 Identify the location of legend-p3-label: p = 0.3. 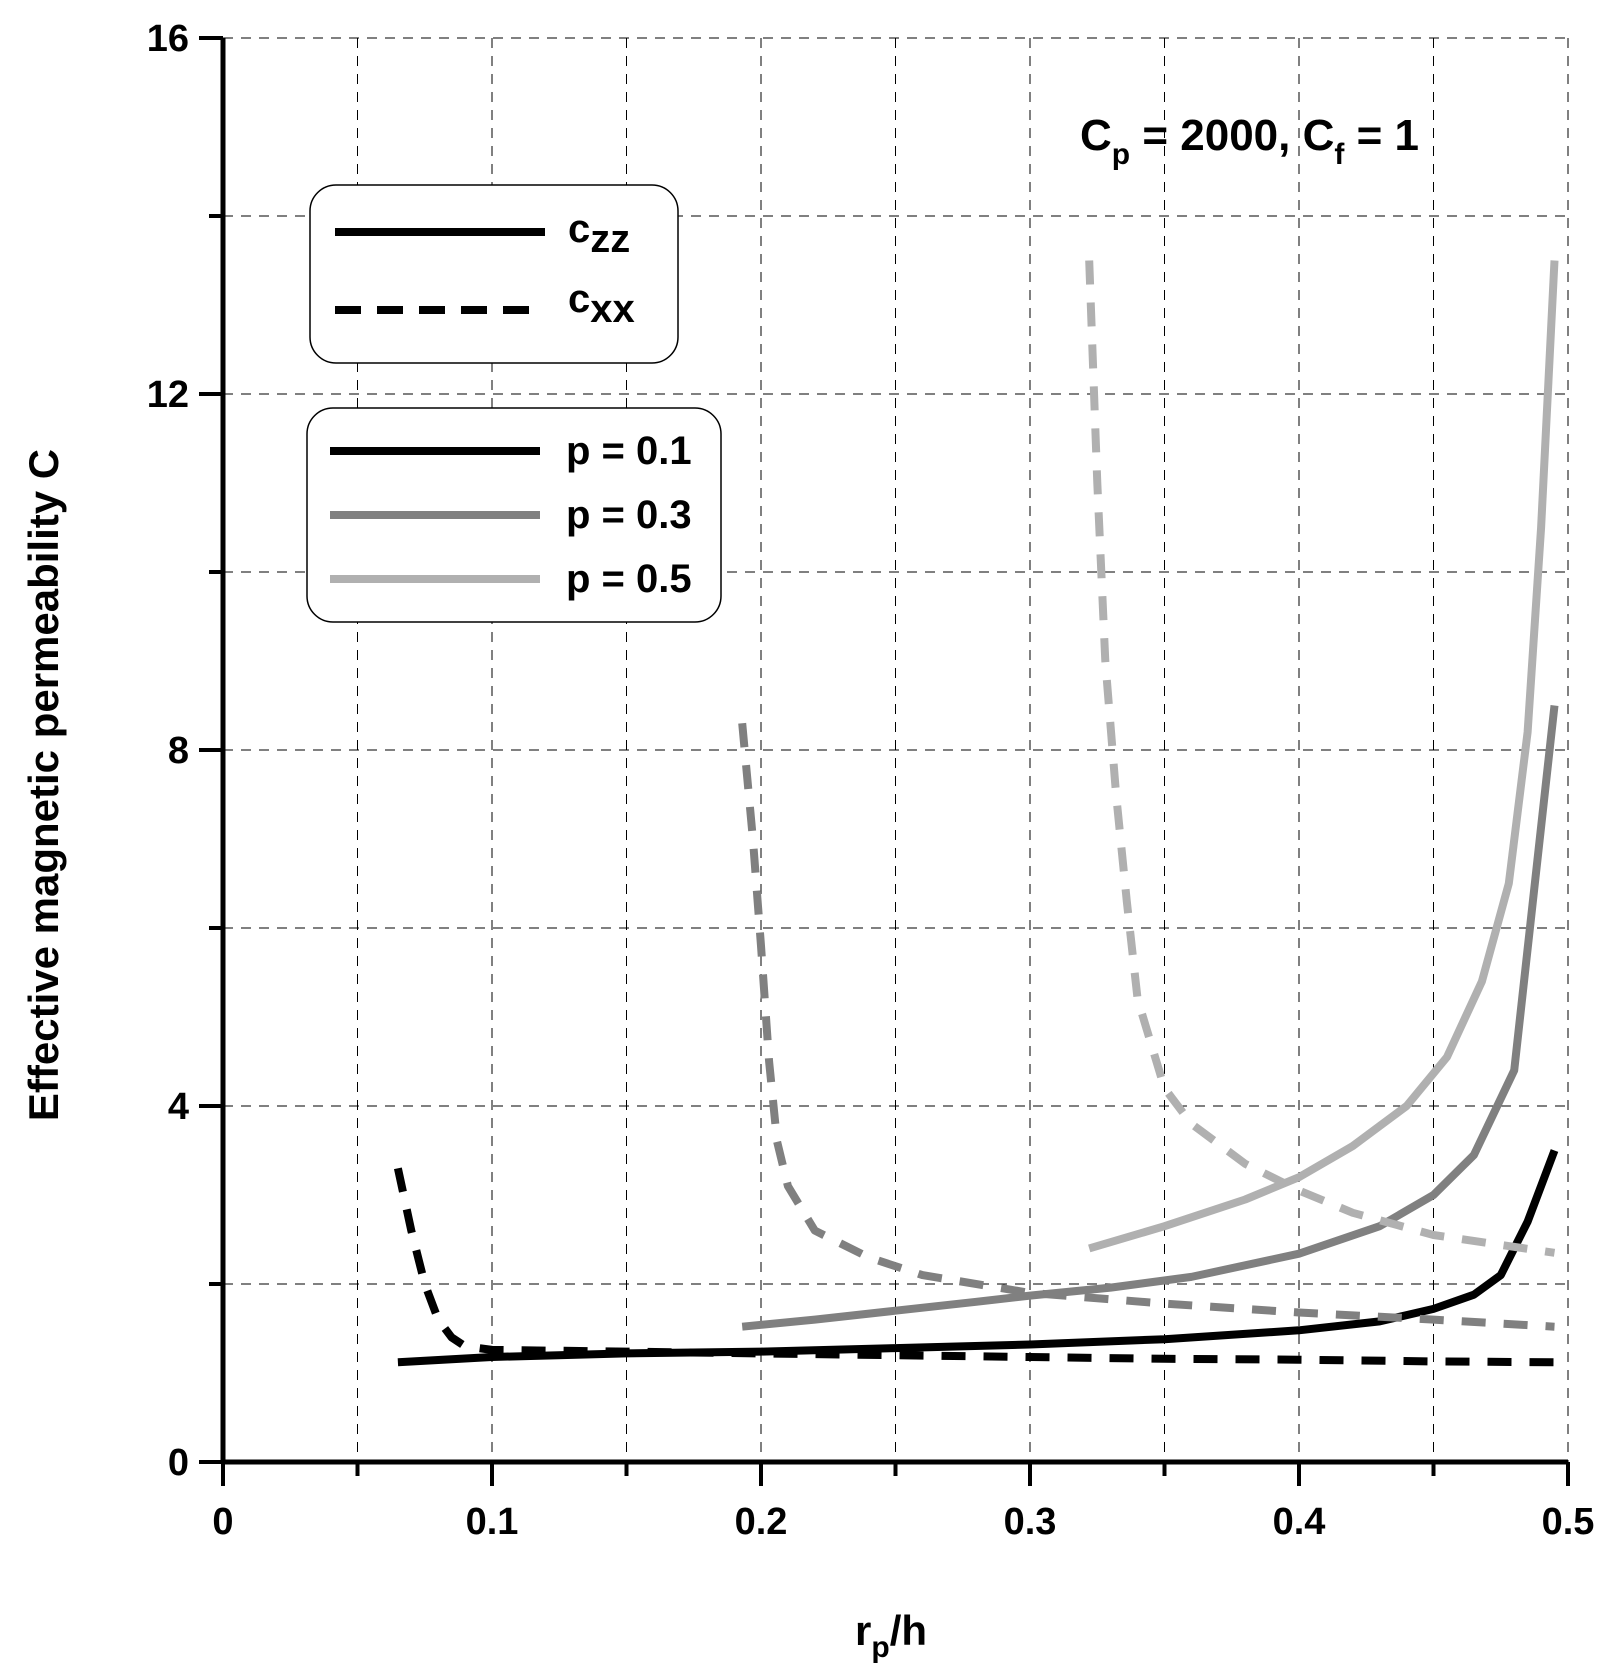
(629, 515).